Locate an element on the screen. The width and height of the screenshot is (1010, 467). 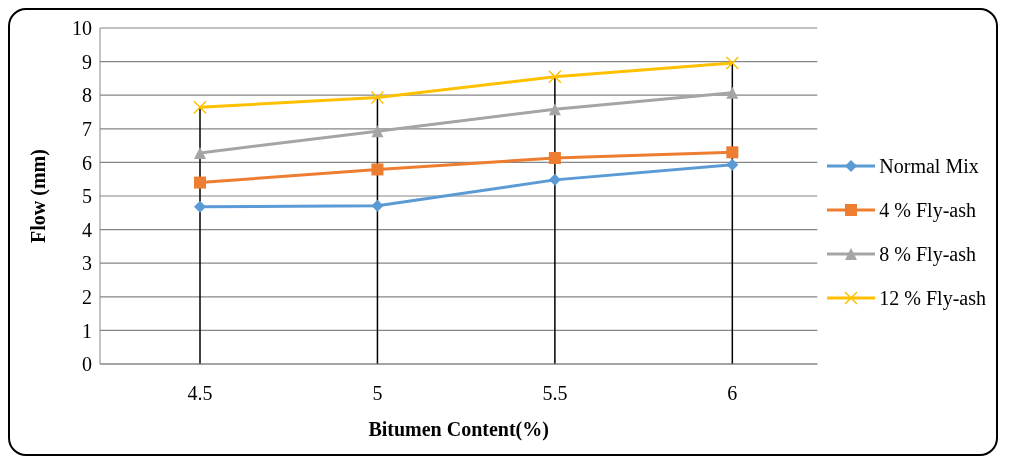
legend-label: 12 % Fly-ash is located at coordinates (932, 298).